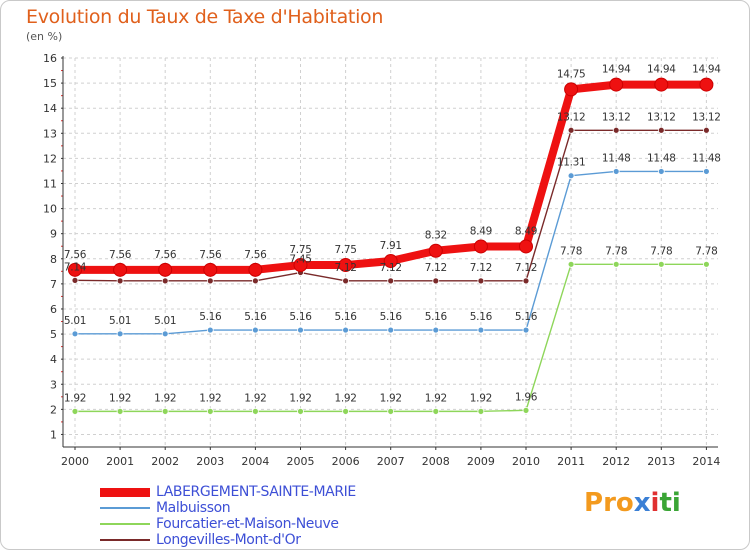 The height and width of the screenshot is (550, 750). Describe the element at coordinates (642, 503) in the screenshot. I see `logo-letter: x` at that location.